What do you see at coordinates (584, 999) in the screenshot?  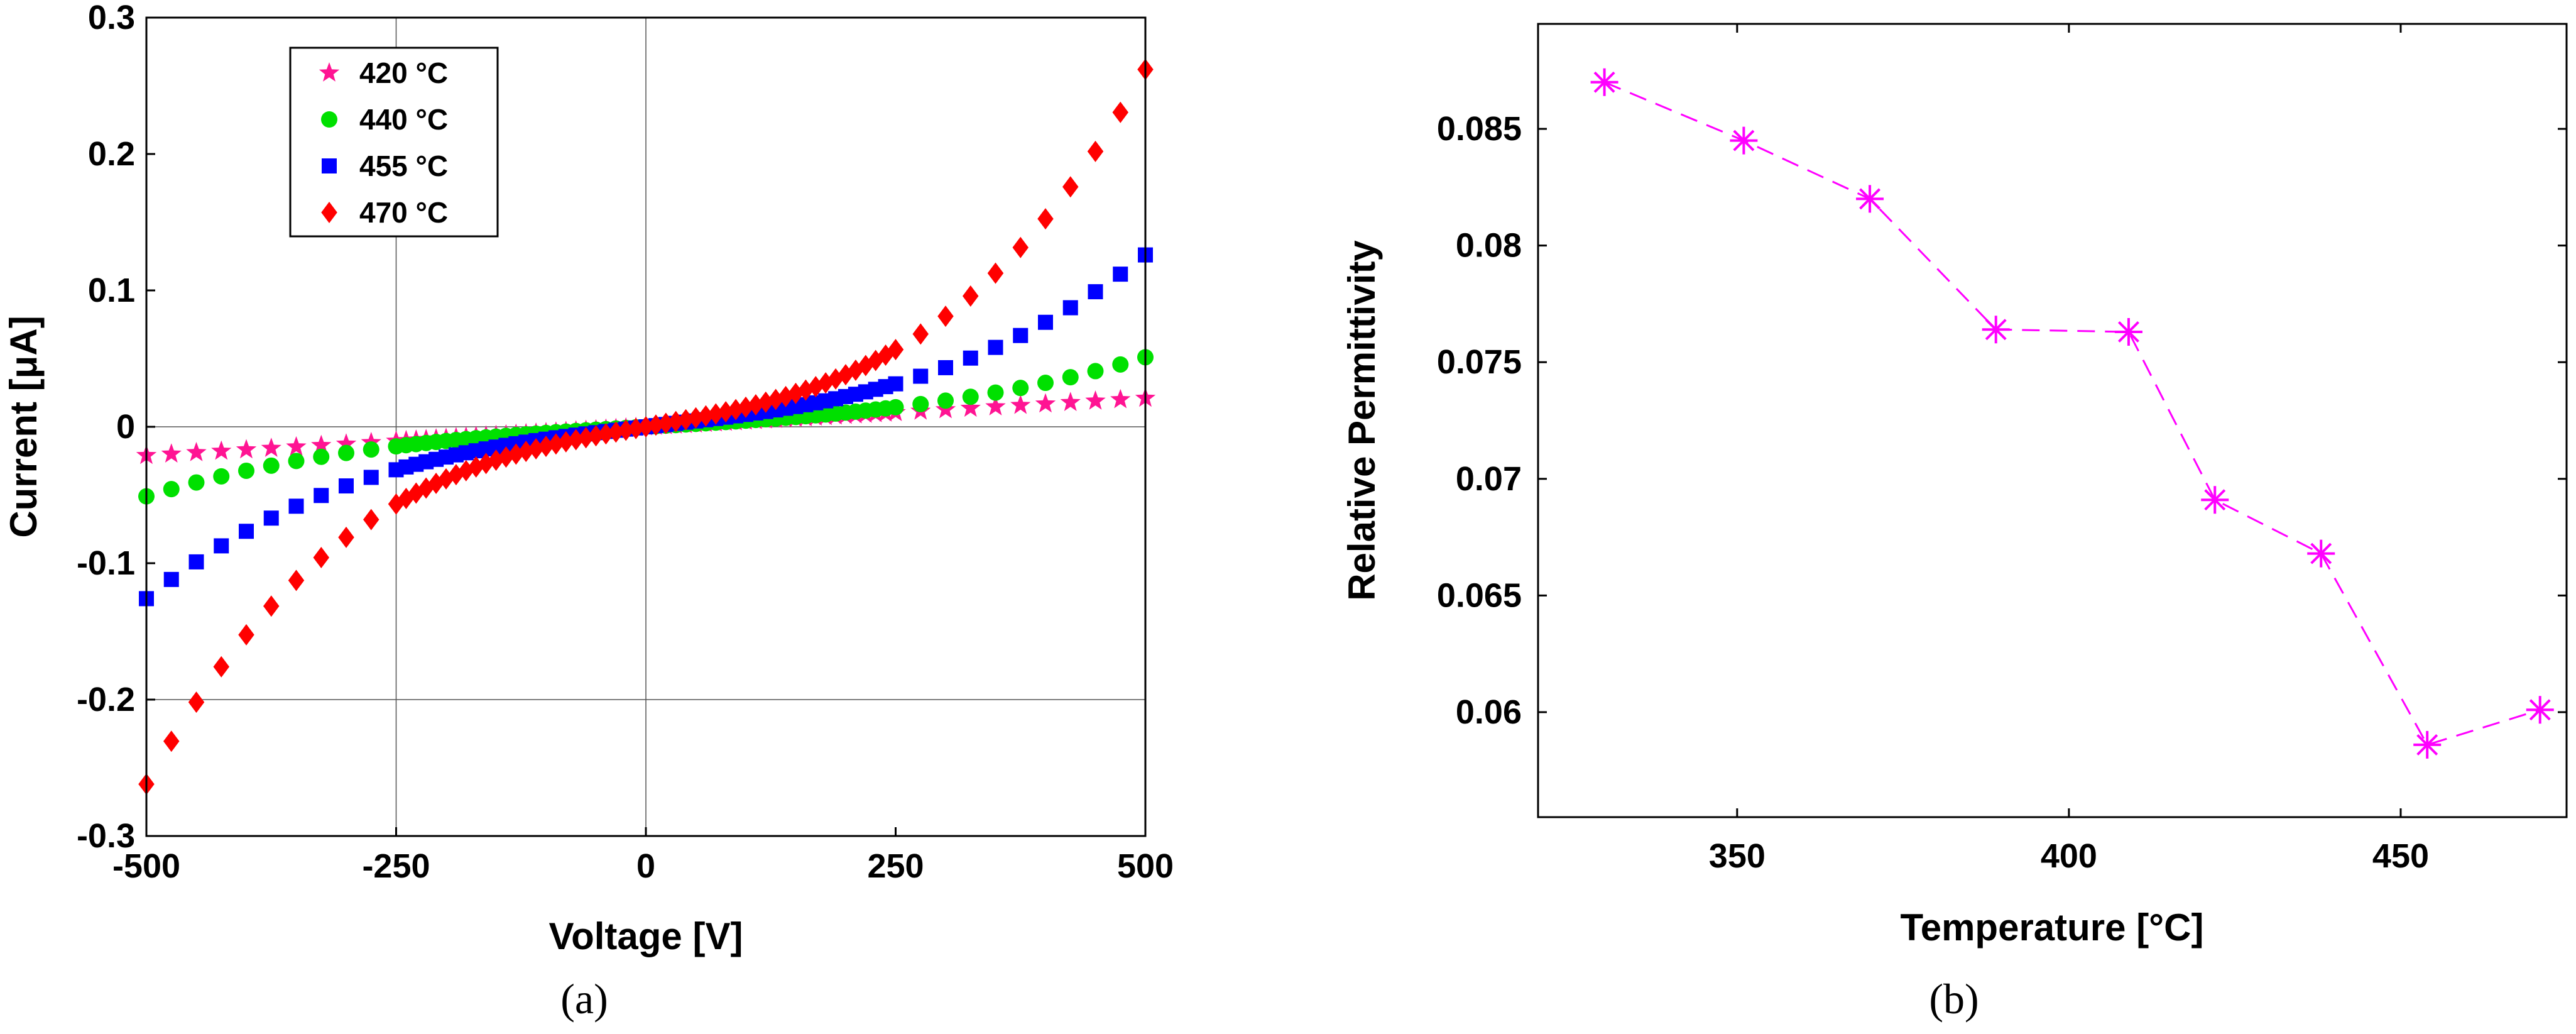 I see `chart-a-caption: (a)` at bounding box center [584, 999].